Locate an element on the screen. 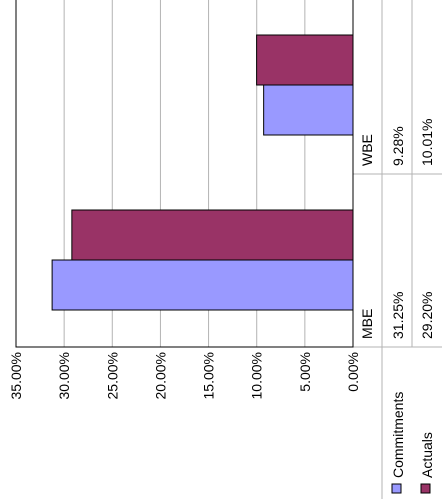  legend-label: Actuals is located at coordinates (427, 455).